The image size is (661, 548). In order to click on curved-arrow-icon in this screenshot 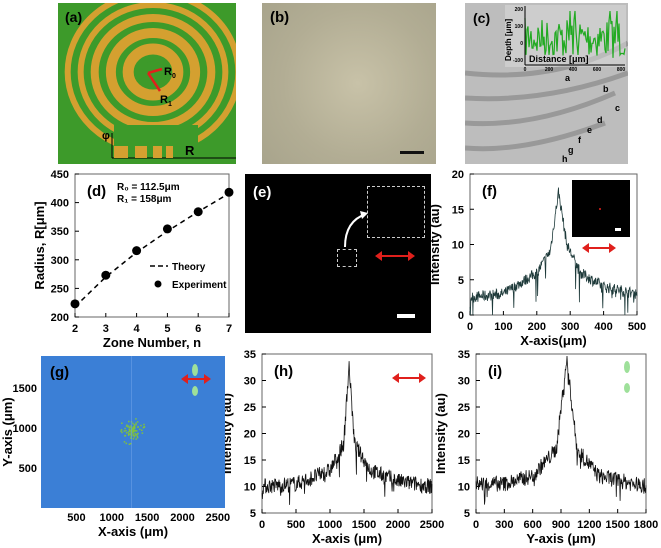, I will do `click(356, 229)`.